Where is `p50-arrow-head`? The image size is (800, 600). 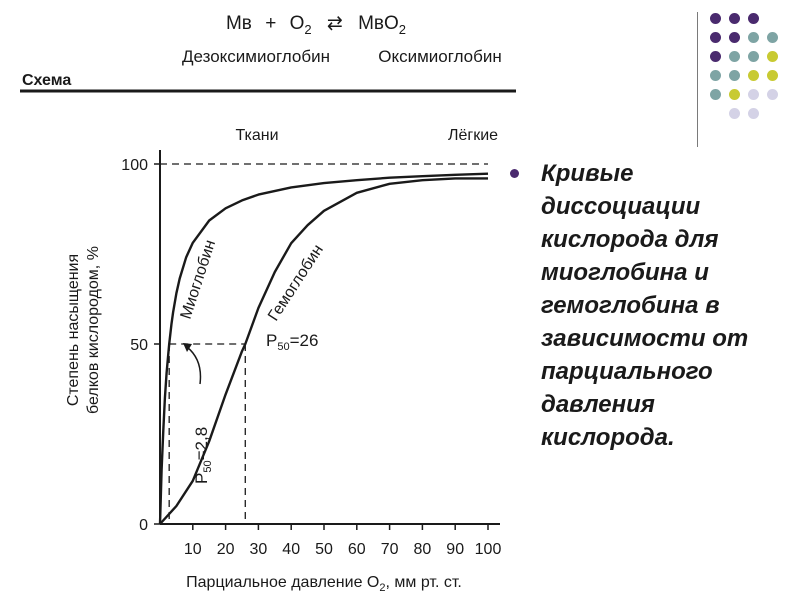 p50-arrow-head is located at coordinates (187, 347).